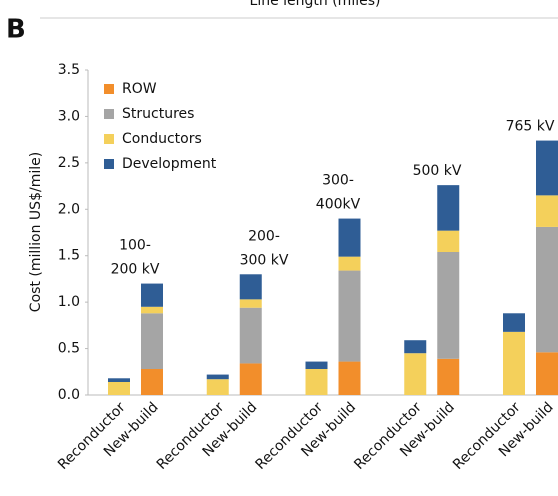  I want to click on group-label: 300 kV, so click(264, 260).